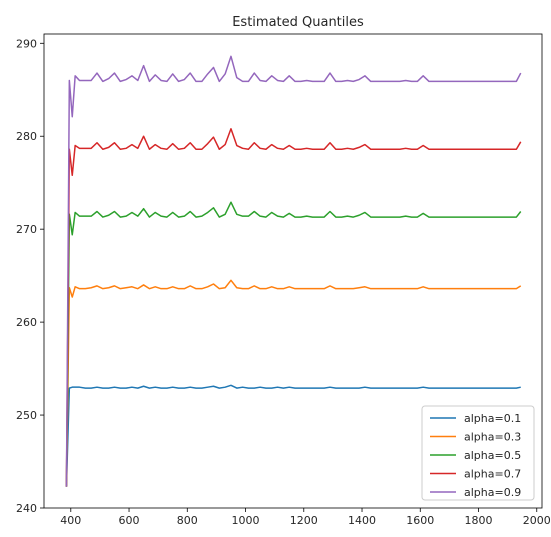 This screenshot has height=537, width=551. Describe the element at coordinates (492, 455) in the screenshot. I see `legend-label: alpha=0.5` at that location.